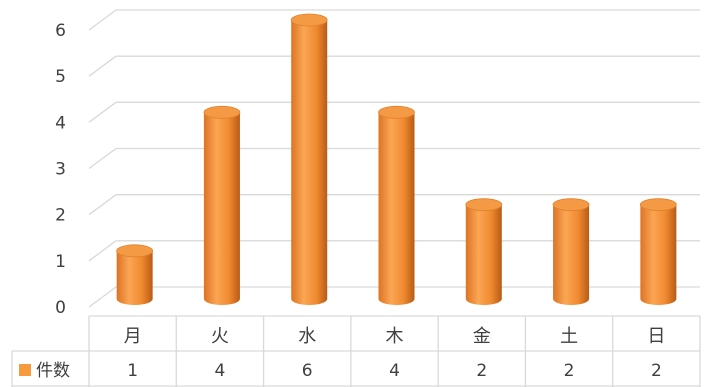 The width and height of the screenshot is (716, 387). I want to click on y-tick-label: 1, so click(60, 262).